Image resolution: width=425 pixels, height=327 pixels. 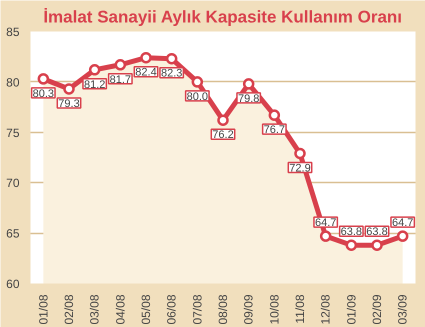 What do you see at coordinates (13, 82) in the screenshot?
I see `y-tick-label: 80` at bounding box center [13, 82].